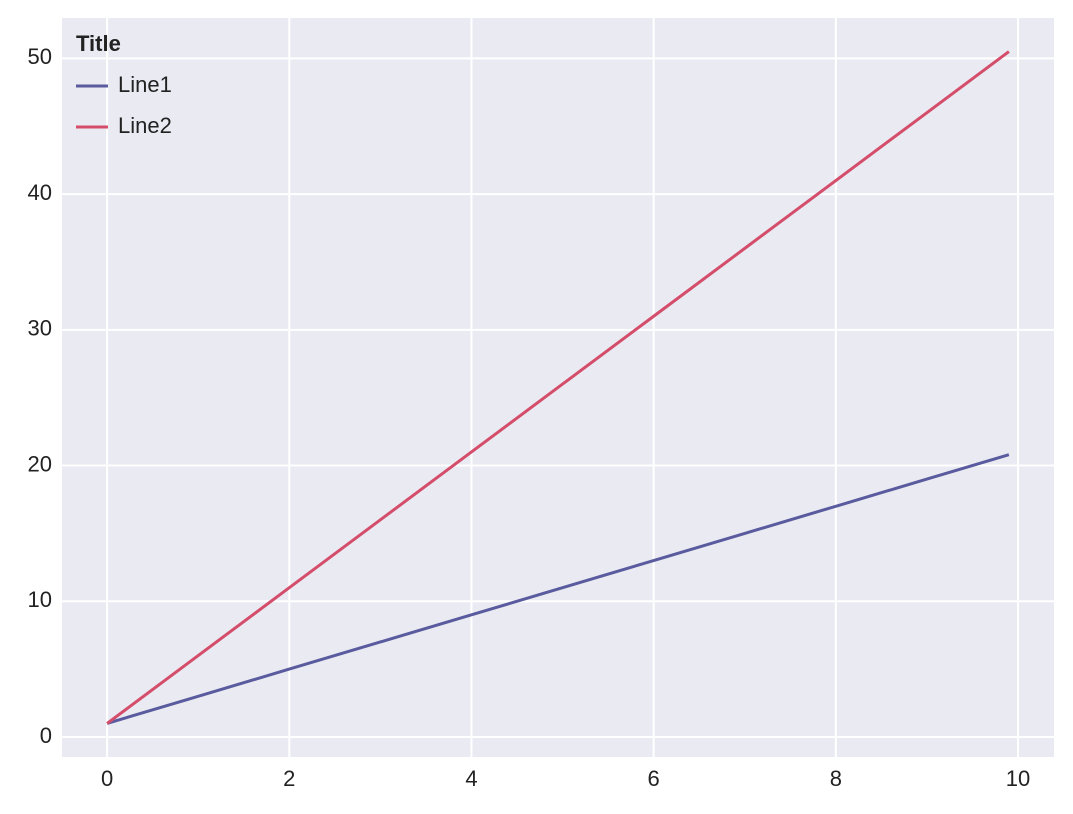 The width and height of the screenshot is (1073, 814). I want to click on y-tick-label: 30, so click(40, 328).